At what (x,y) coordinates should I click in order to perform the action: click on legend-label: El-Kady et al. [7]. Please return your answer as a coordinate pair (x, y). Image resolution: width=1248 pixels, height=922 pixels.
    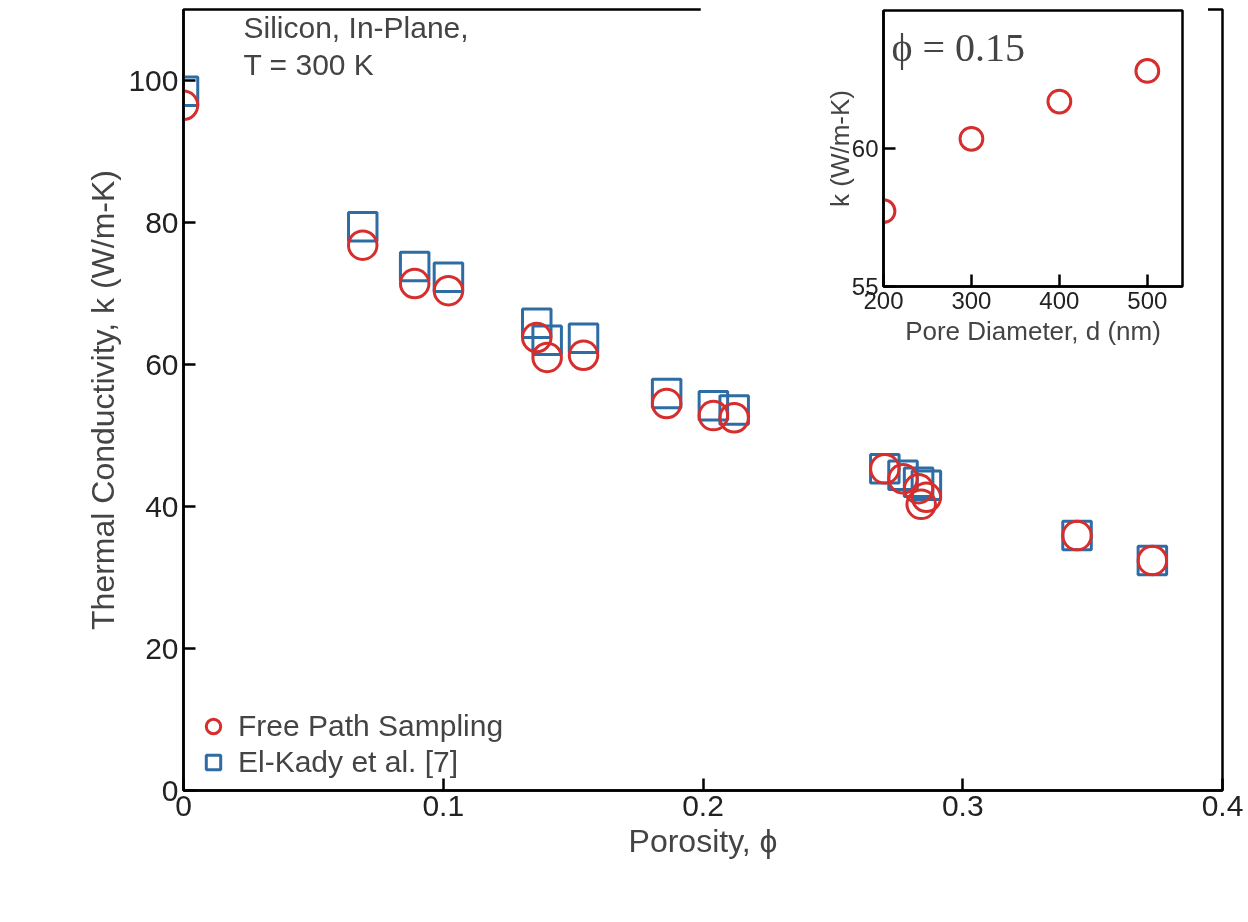
    Looking at the image, I should click on (348, 762).